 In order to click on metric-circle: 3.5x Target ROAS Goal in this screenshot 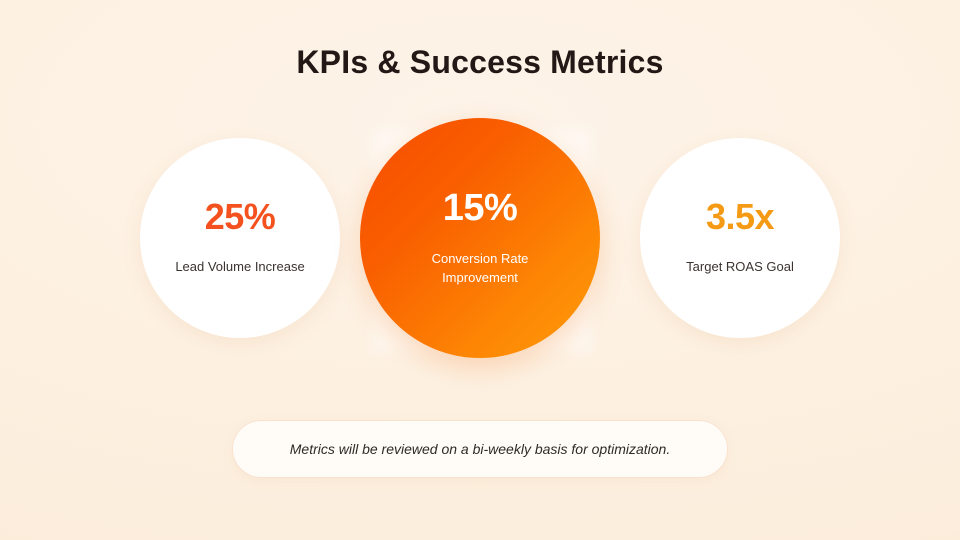, I will do `click(740, 238)`.